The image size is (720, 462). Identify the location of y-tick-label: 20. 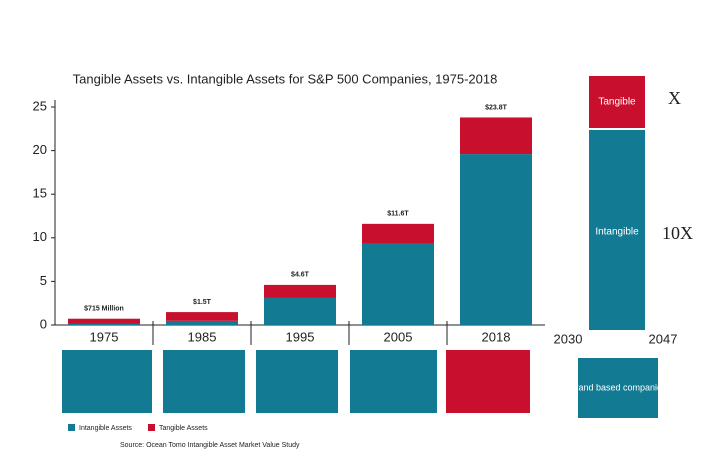
(40, 149).